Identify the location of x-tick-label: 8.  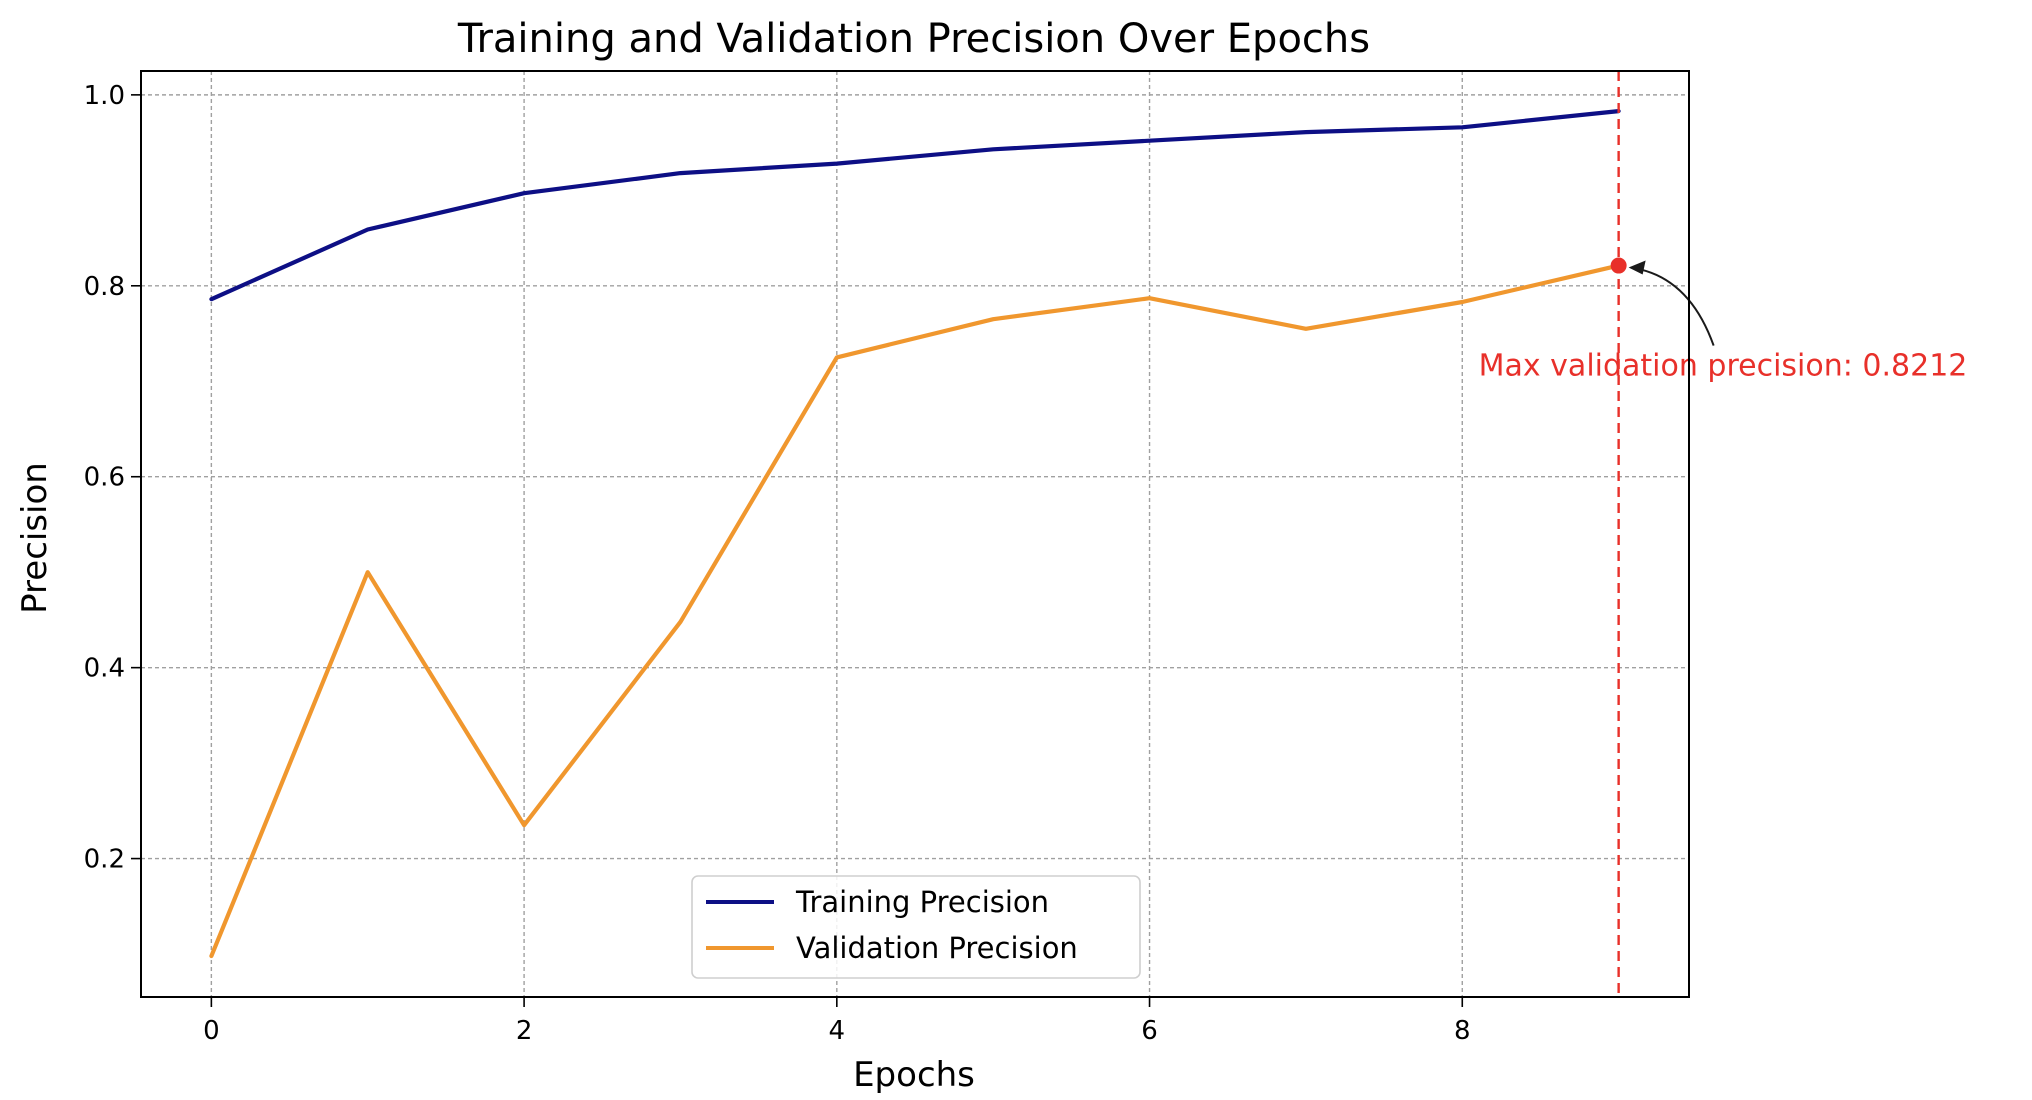
(1462, 1031).